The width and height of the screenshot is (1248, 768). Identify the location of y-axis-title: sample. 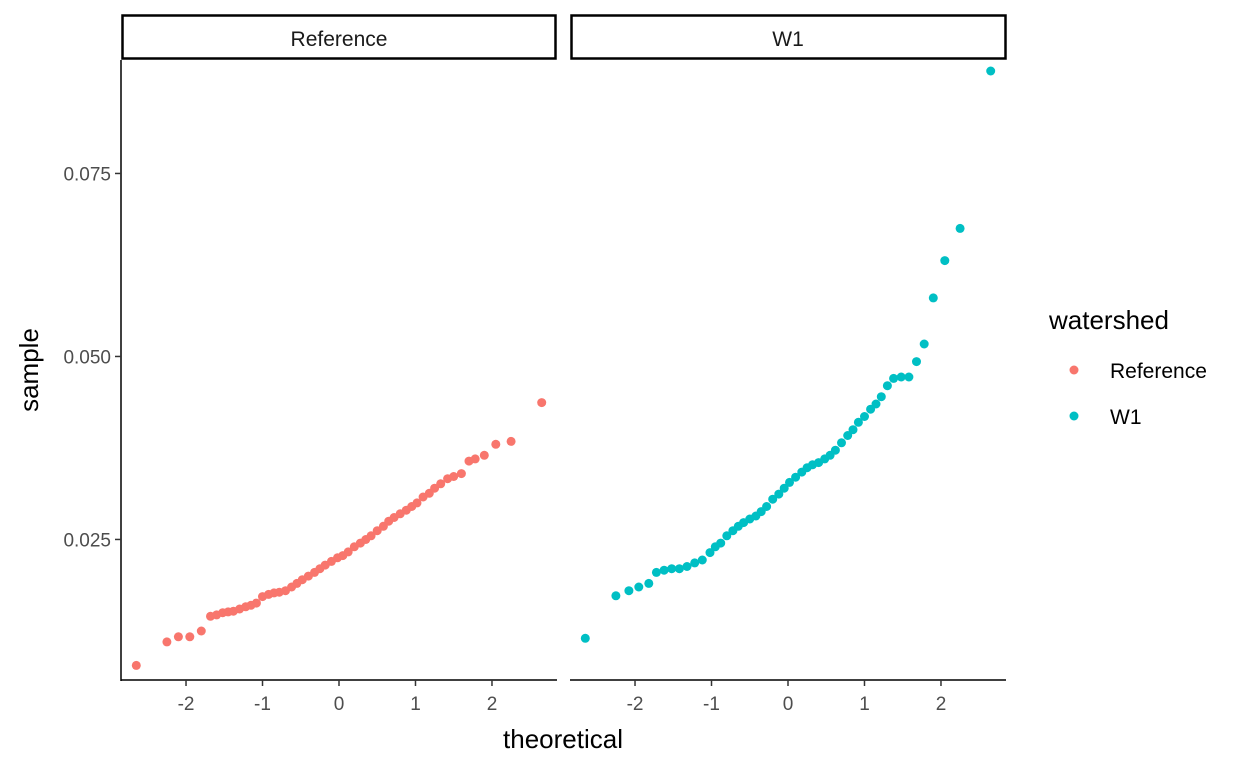
(29, 370).